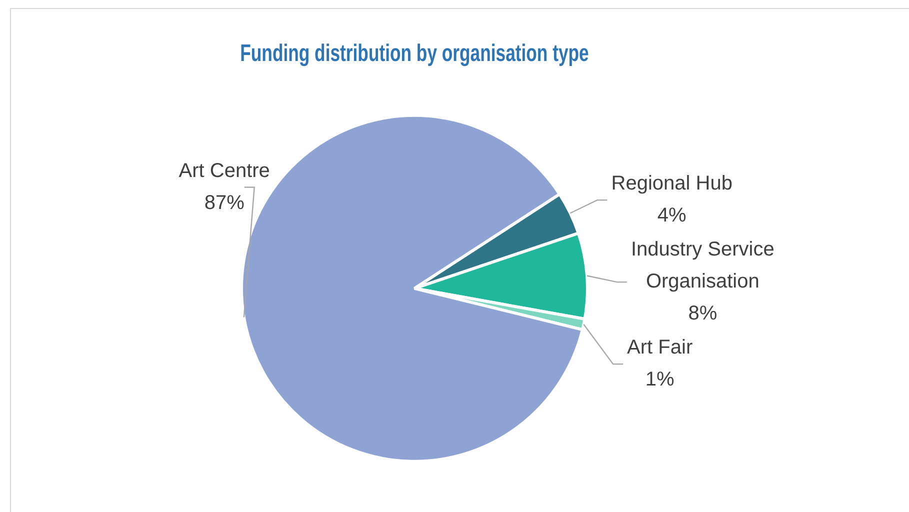 The height and width of the screenshot is (512, 909). Describe the element at coordinates (660, 347) in the screenshot. I see `slice-label: Art Fair` at that location.